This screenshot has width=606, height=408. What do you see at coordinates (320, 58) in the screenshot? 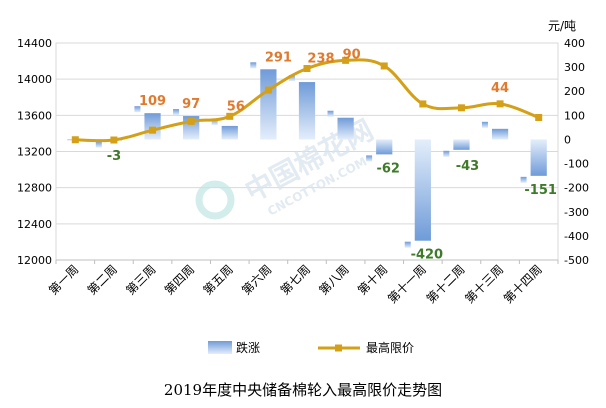
I see `data-label: 238` at bounding box center [320, 58].